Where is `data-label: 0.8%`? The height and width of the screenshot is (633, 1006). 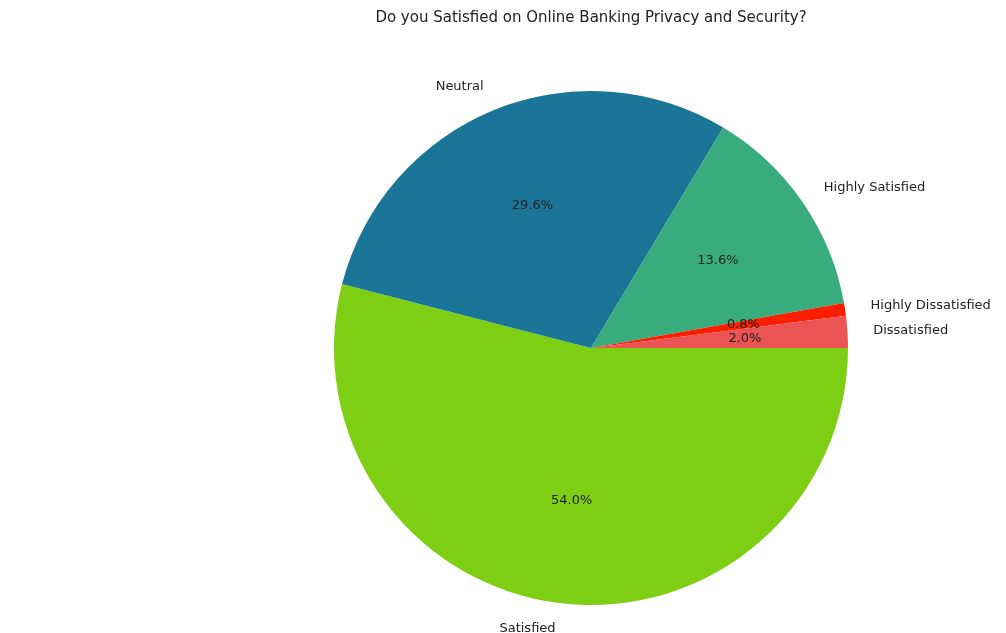 data-label: 0.8% is located at coordinates (743, 324).